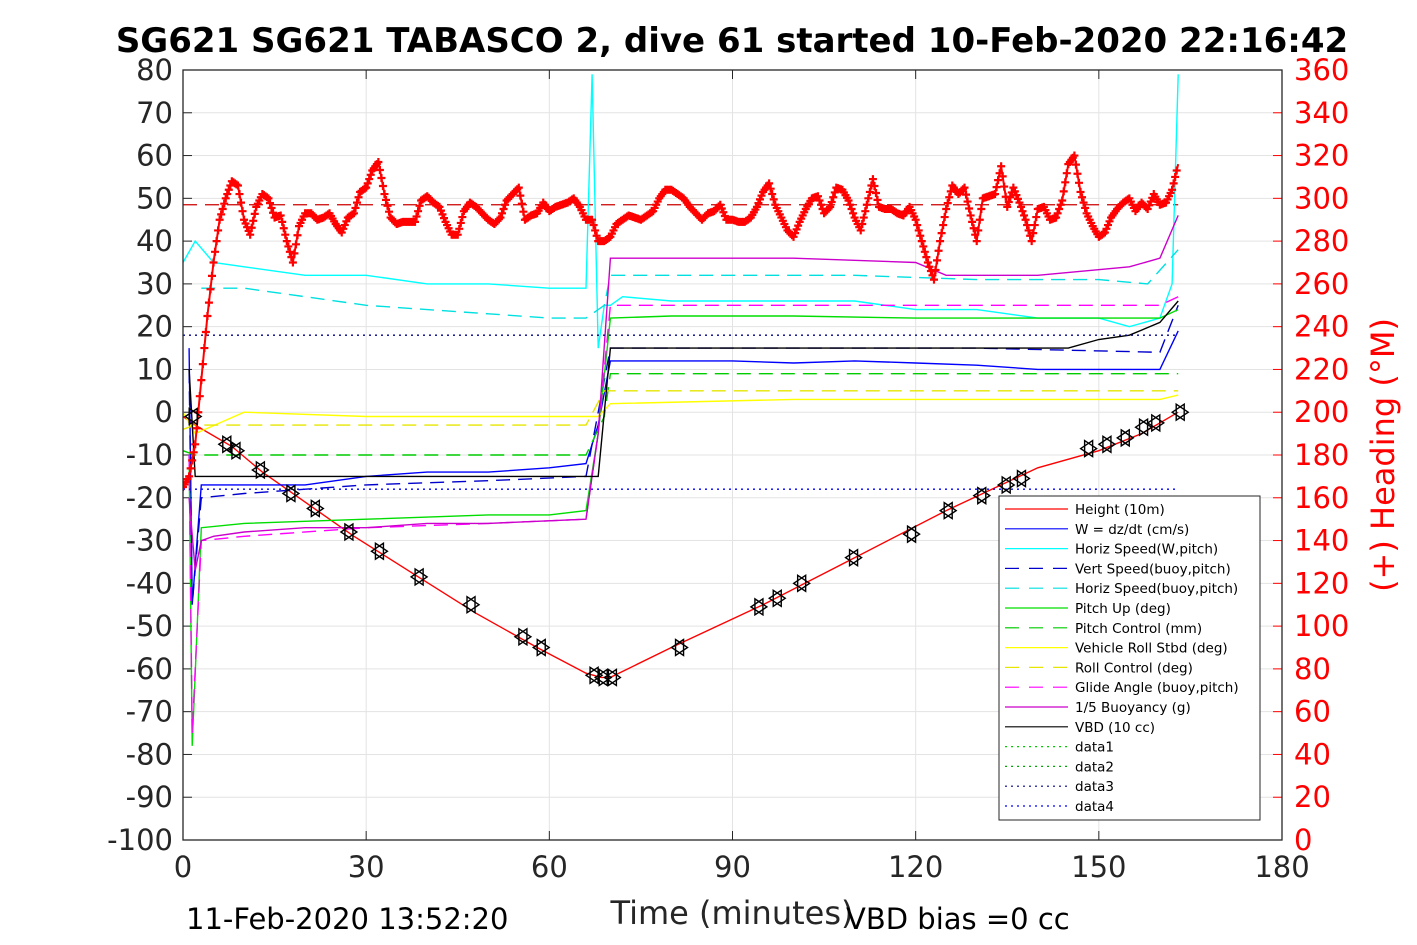 This screenshot has height=945, width=1417. Describe the element at coordinates (1321, 241) in the screenshot. I see `y2-tick-label: 280` at that location.